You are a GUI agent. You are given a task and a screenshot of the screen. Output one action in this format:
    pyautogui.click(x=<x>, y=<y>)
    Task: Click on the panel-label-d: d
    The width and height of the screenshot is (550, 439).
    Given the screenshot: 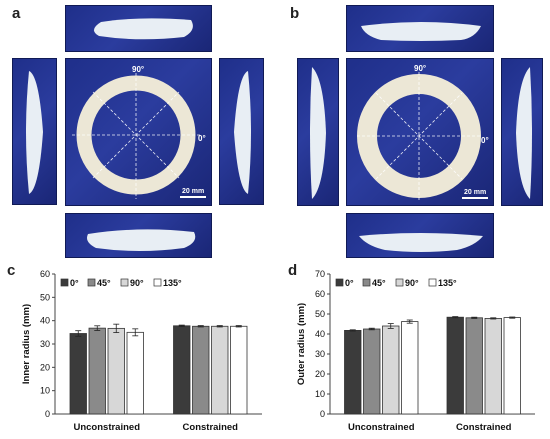 What is the action you would take?
    pyautogui.click(x=293, y=270)
    